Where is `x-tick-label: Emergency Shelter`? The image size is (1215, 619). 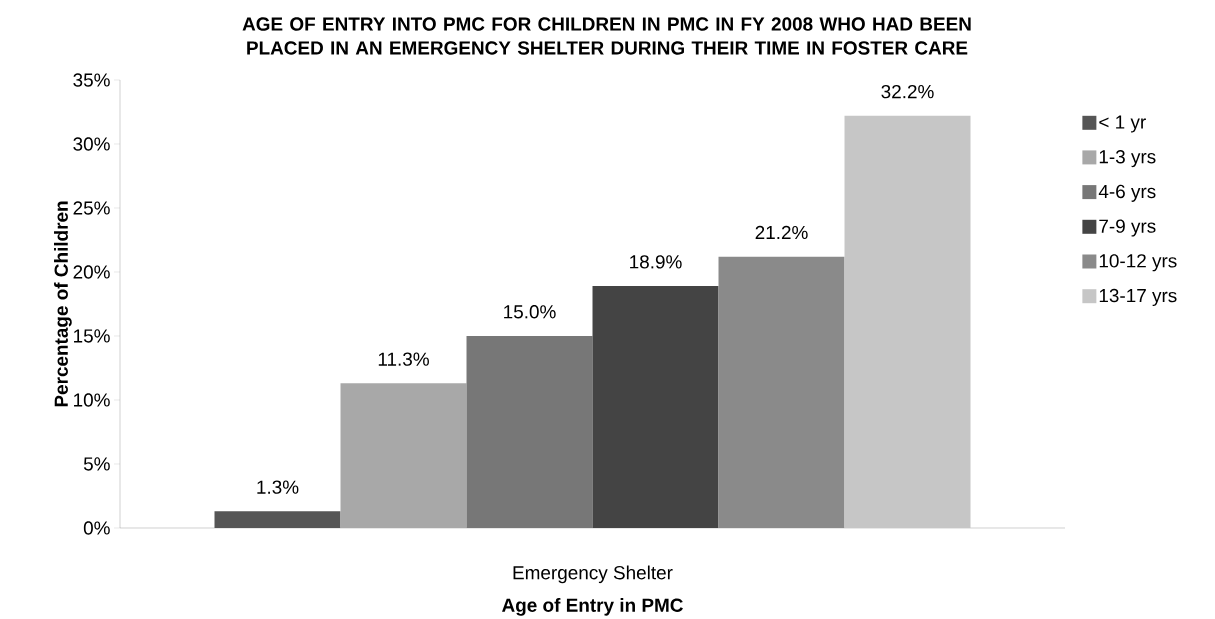
x-tick-label: Emergency Shelter is located at coordinates (593, 574).